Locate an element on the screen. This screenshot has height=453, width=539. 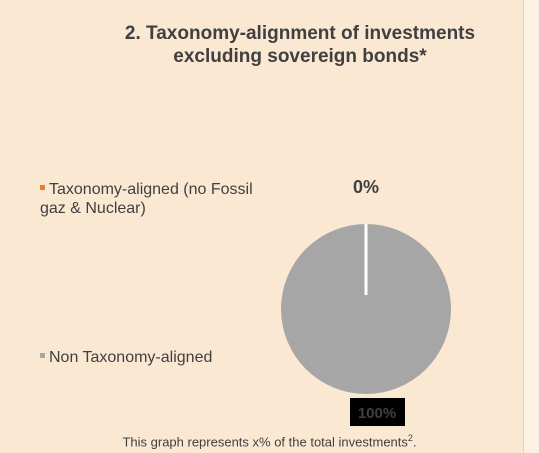
legend-marker-non-aligned is located at coordinates (42, 356).